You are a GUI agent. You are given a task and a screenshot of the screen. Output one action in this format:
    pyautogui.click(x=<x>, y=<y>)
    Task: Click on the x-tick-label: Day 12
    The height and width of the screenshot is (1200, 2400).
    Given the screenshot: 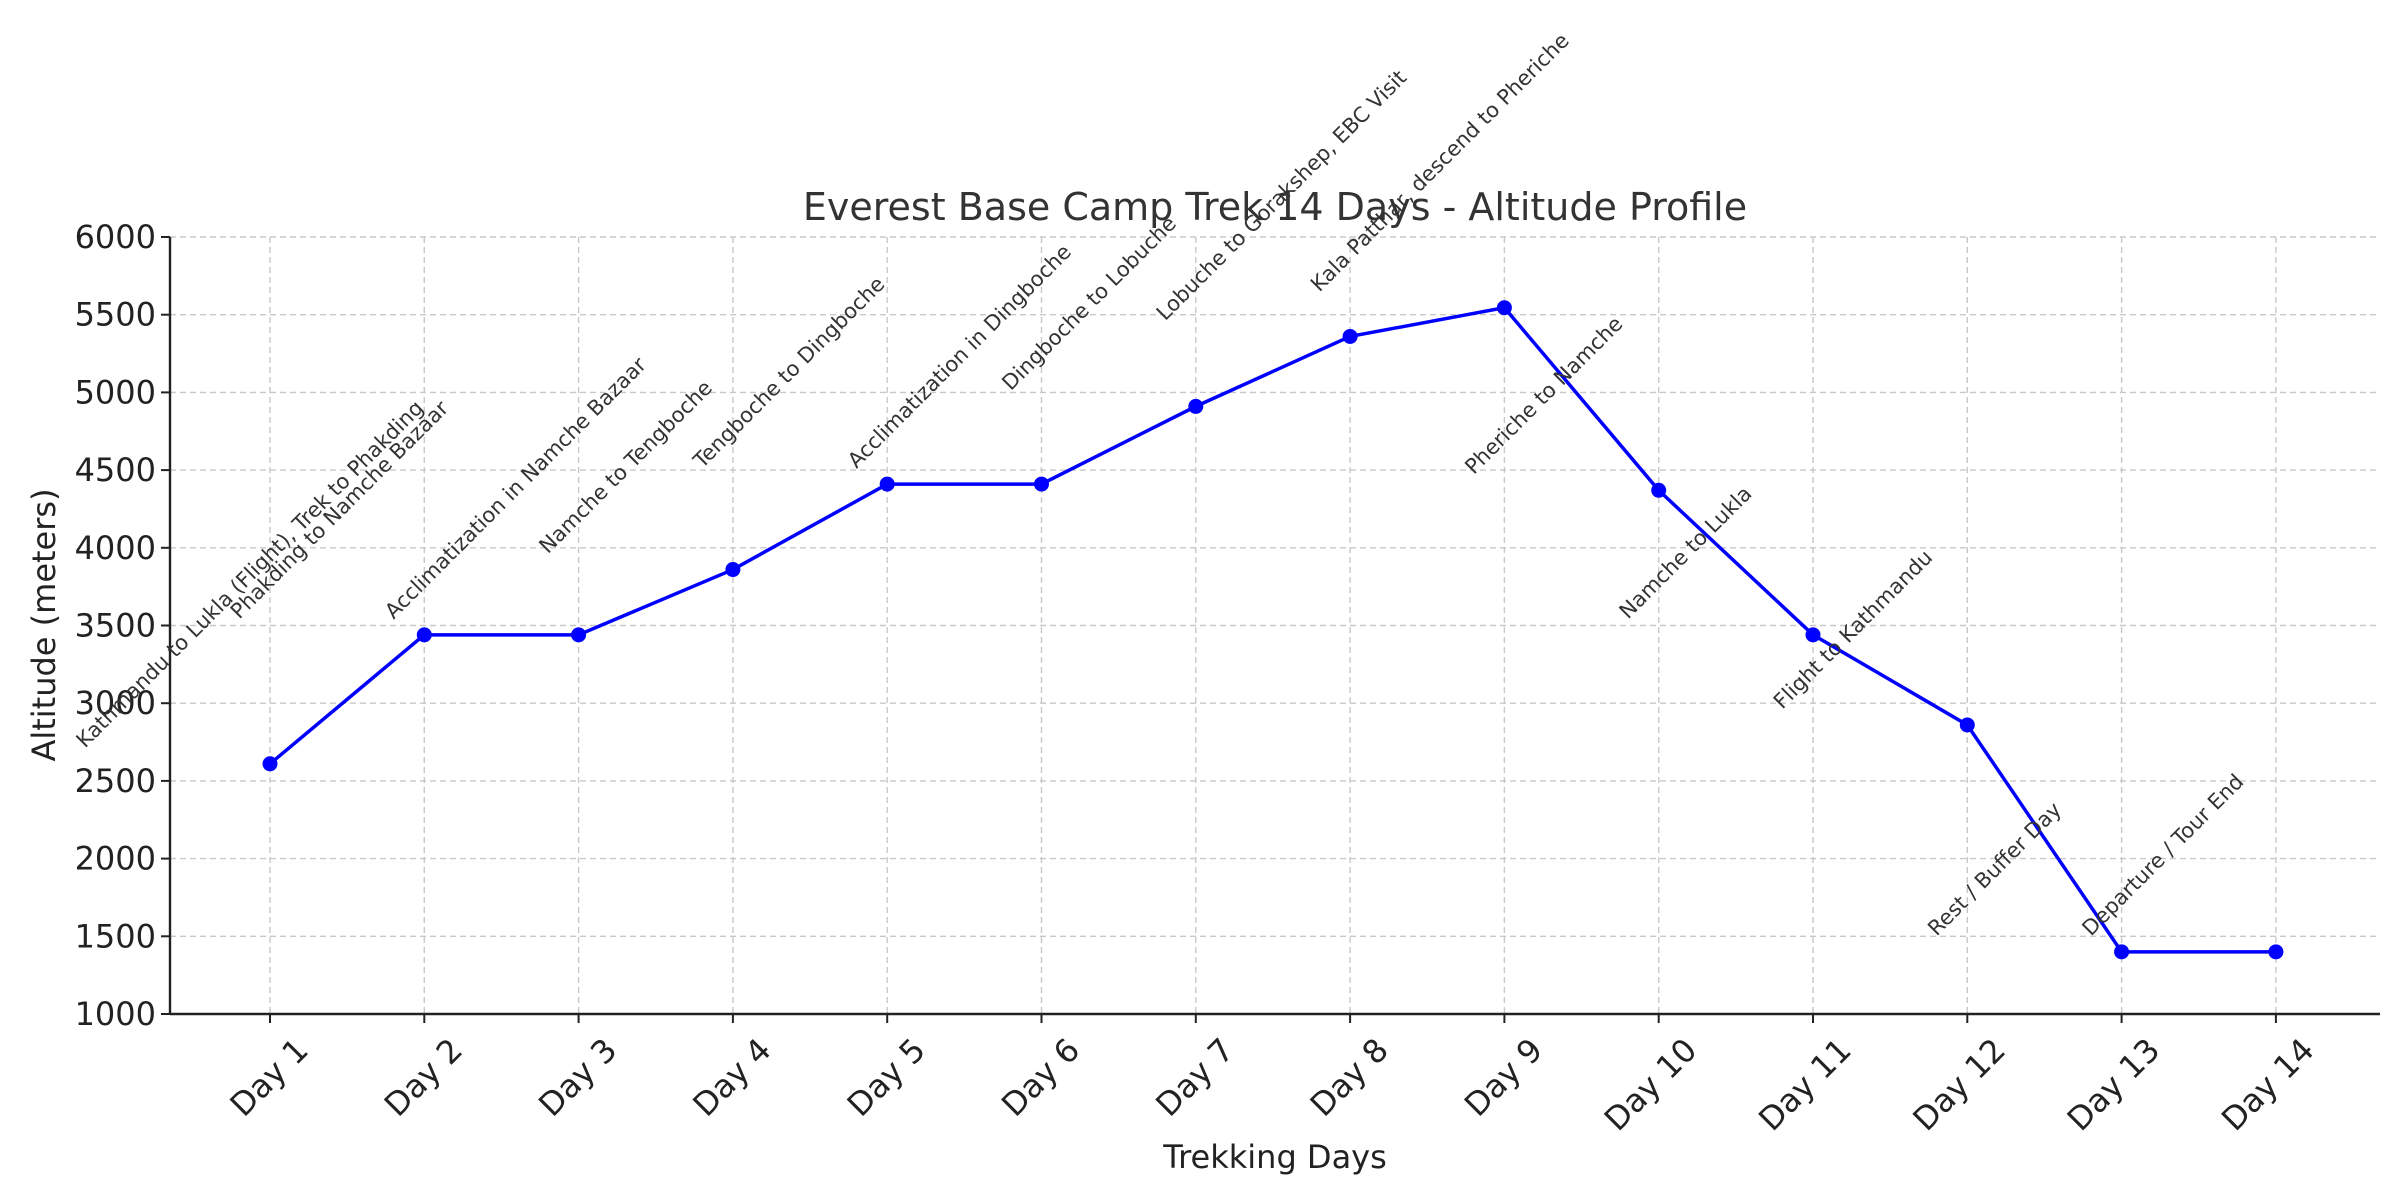 What is the action you would take?
    pyautogui.click(x=1959, y=1085)
    